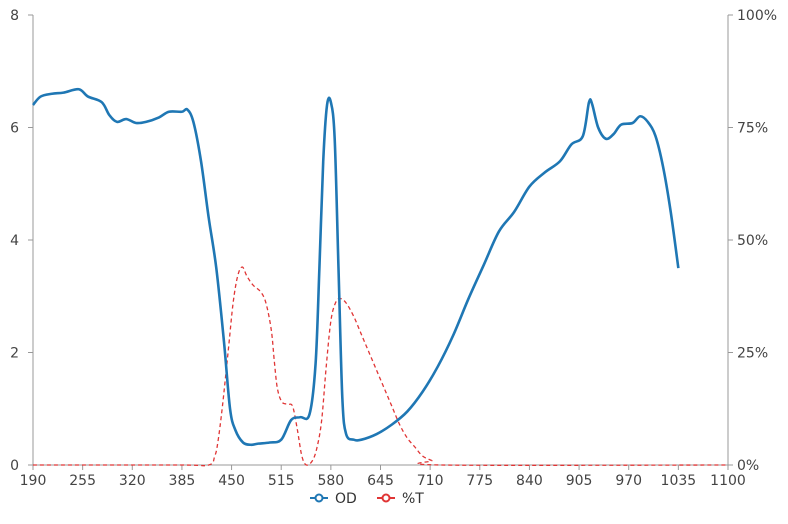  Describe the element at coordinates (579, 481) in the screenshot. I see `x-tick-label: 905` at that location.